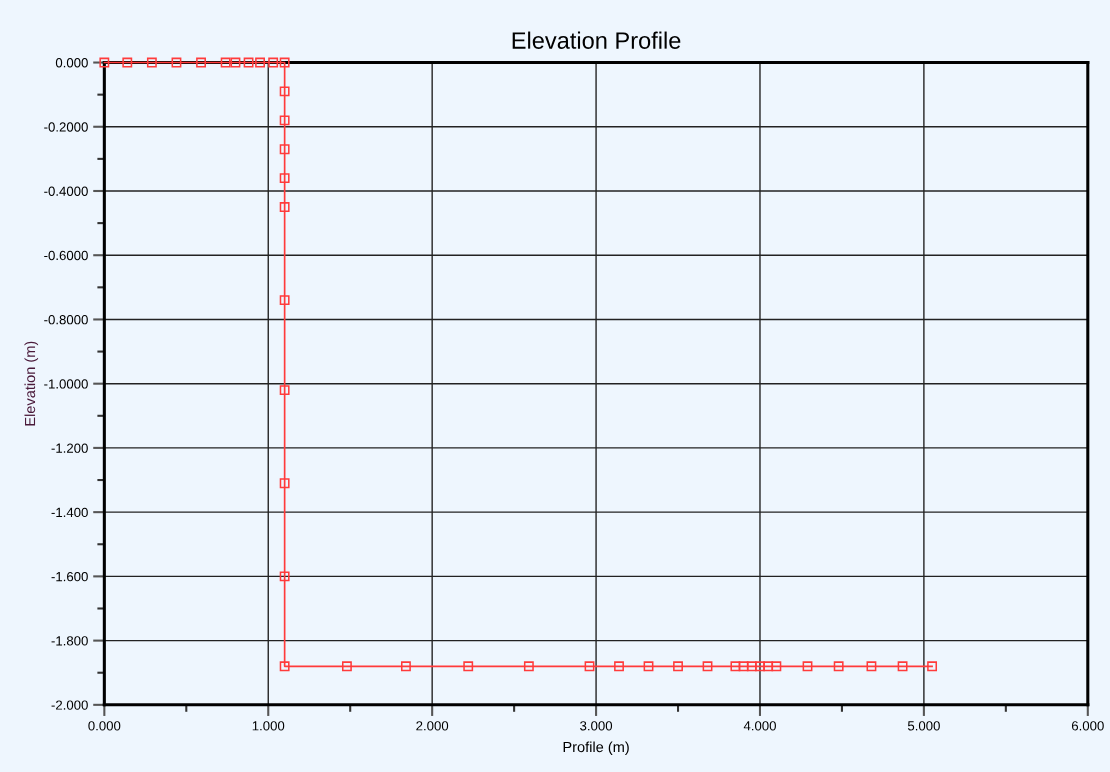  What do you see at coordinates (66, 320) in the screenshot?
I see `y-tick-label: -0.8000` at bounding box center [66, 320].